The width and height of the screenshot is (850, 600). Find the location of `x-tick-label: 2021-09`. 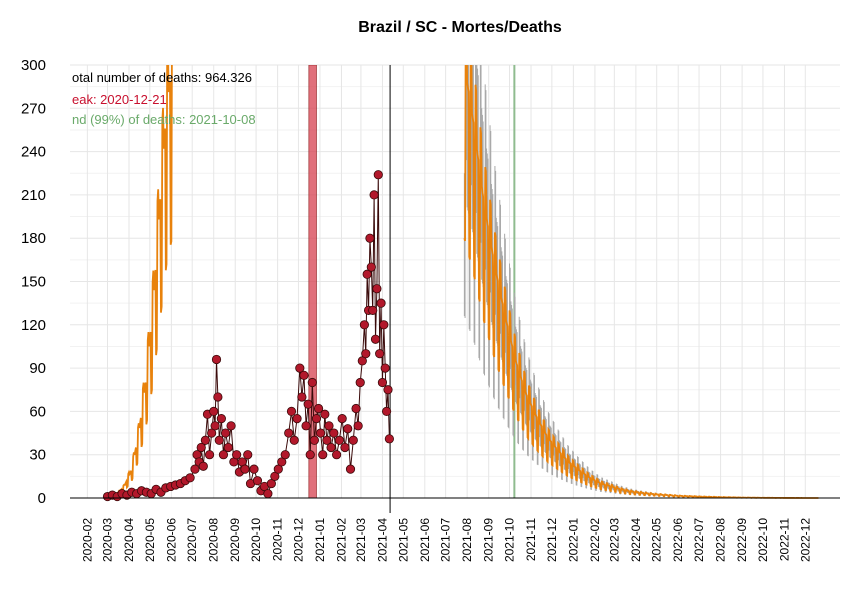

x-tick-label: 2021-09 is located at coordinates (489, 540).